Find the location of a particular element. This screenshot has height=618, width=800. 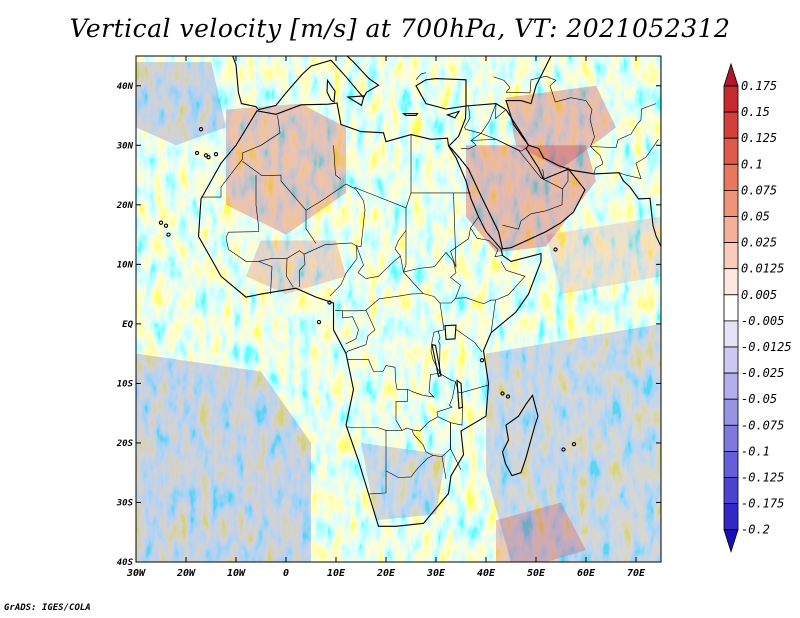

colorbar-label: 0.125 is located at coordinates (759, 138).